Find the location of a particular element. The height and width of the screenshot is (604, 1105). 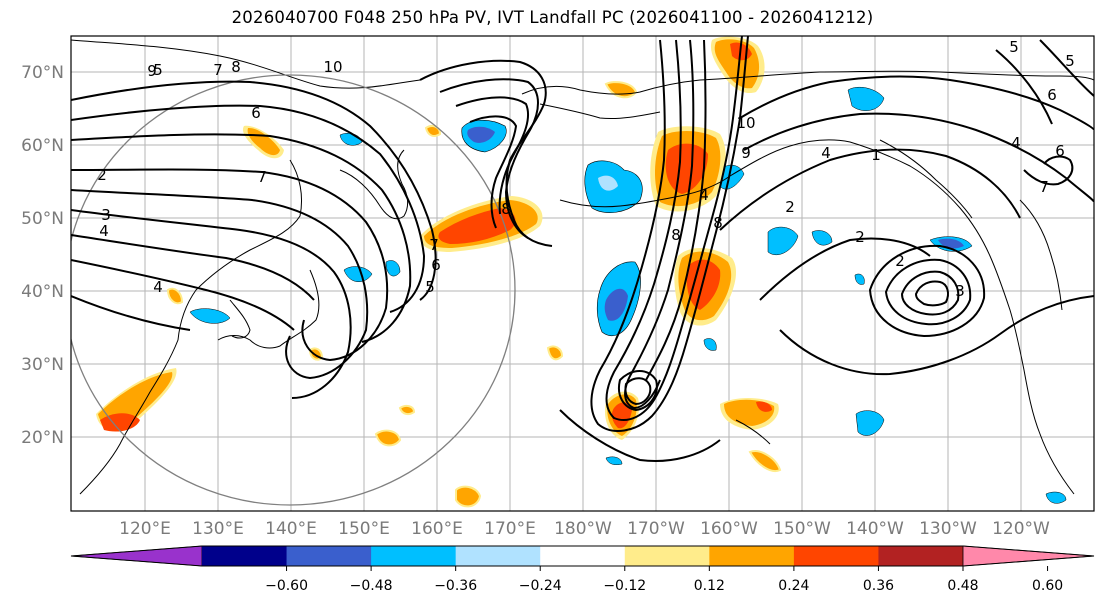

colorbar-extend-min is located at coordinates (136, 556).